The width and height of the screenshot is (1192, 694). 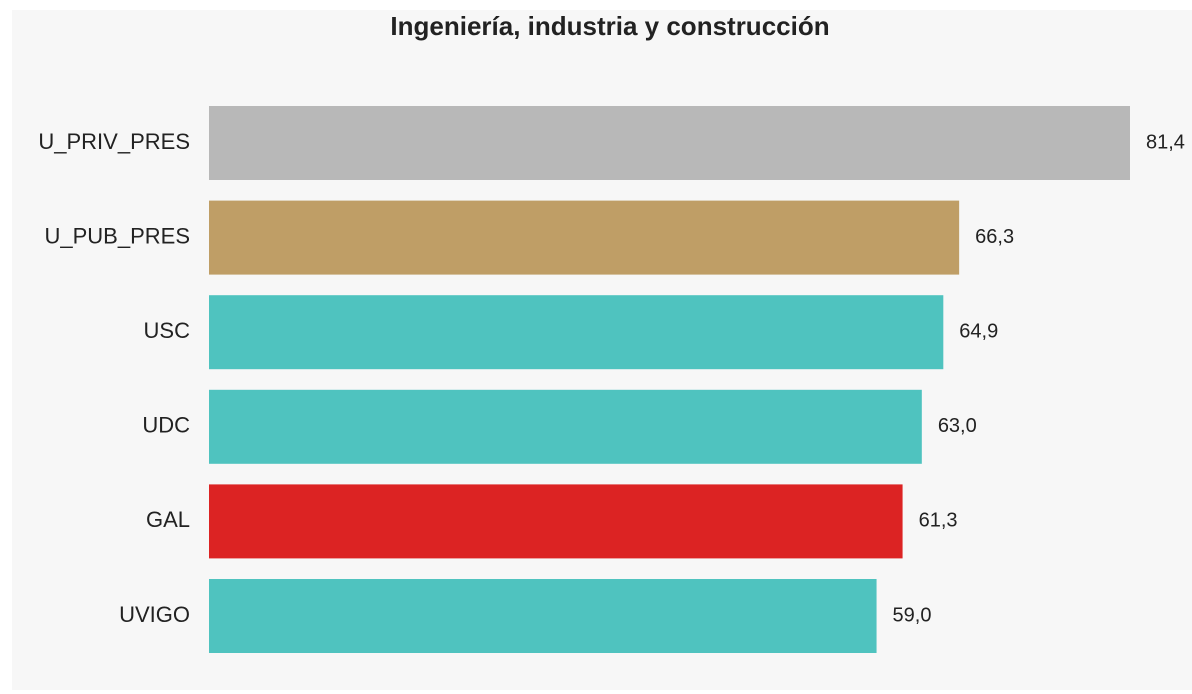 I want to click on category-label: U_PUB_PRES, so click(x=117, y=235).